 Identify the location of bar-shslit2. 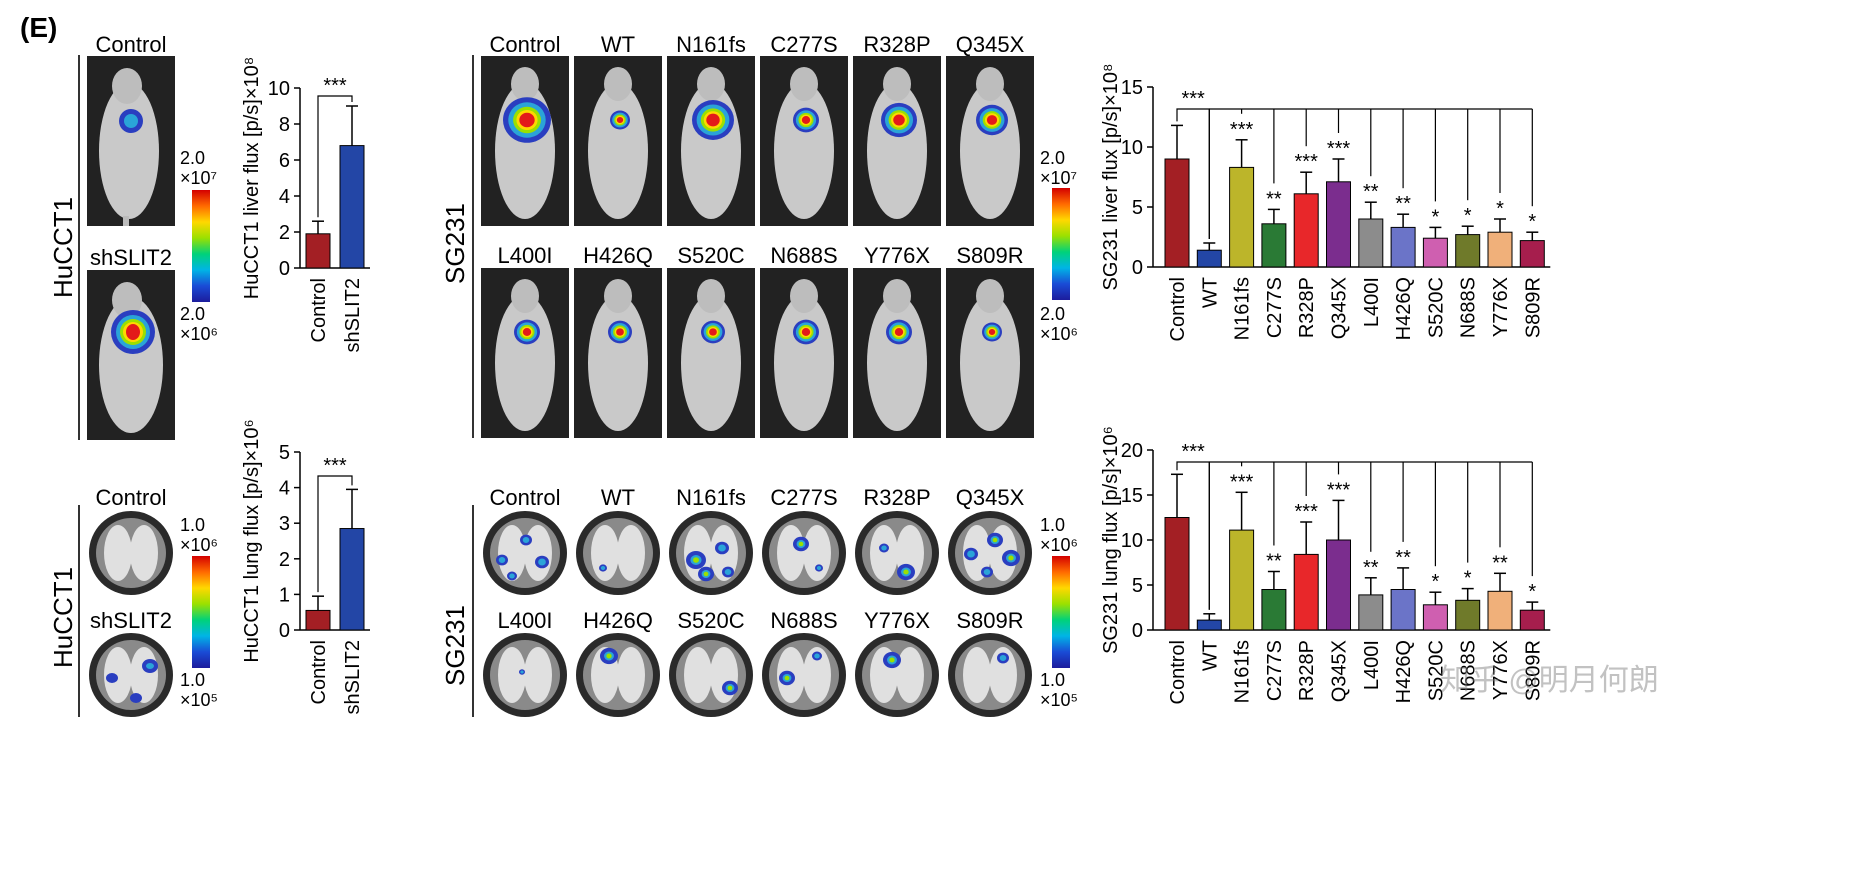
(352, 207).